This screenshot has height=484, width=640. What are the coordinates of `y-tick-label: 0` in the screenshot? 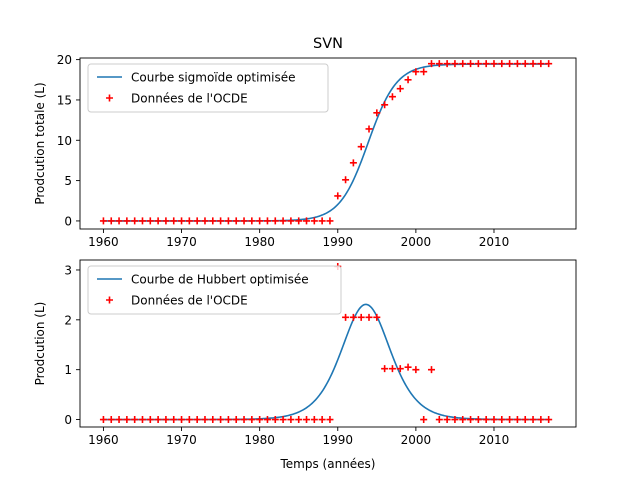 It's located at (68, 420).